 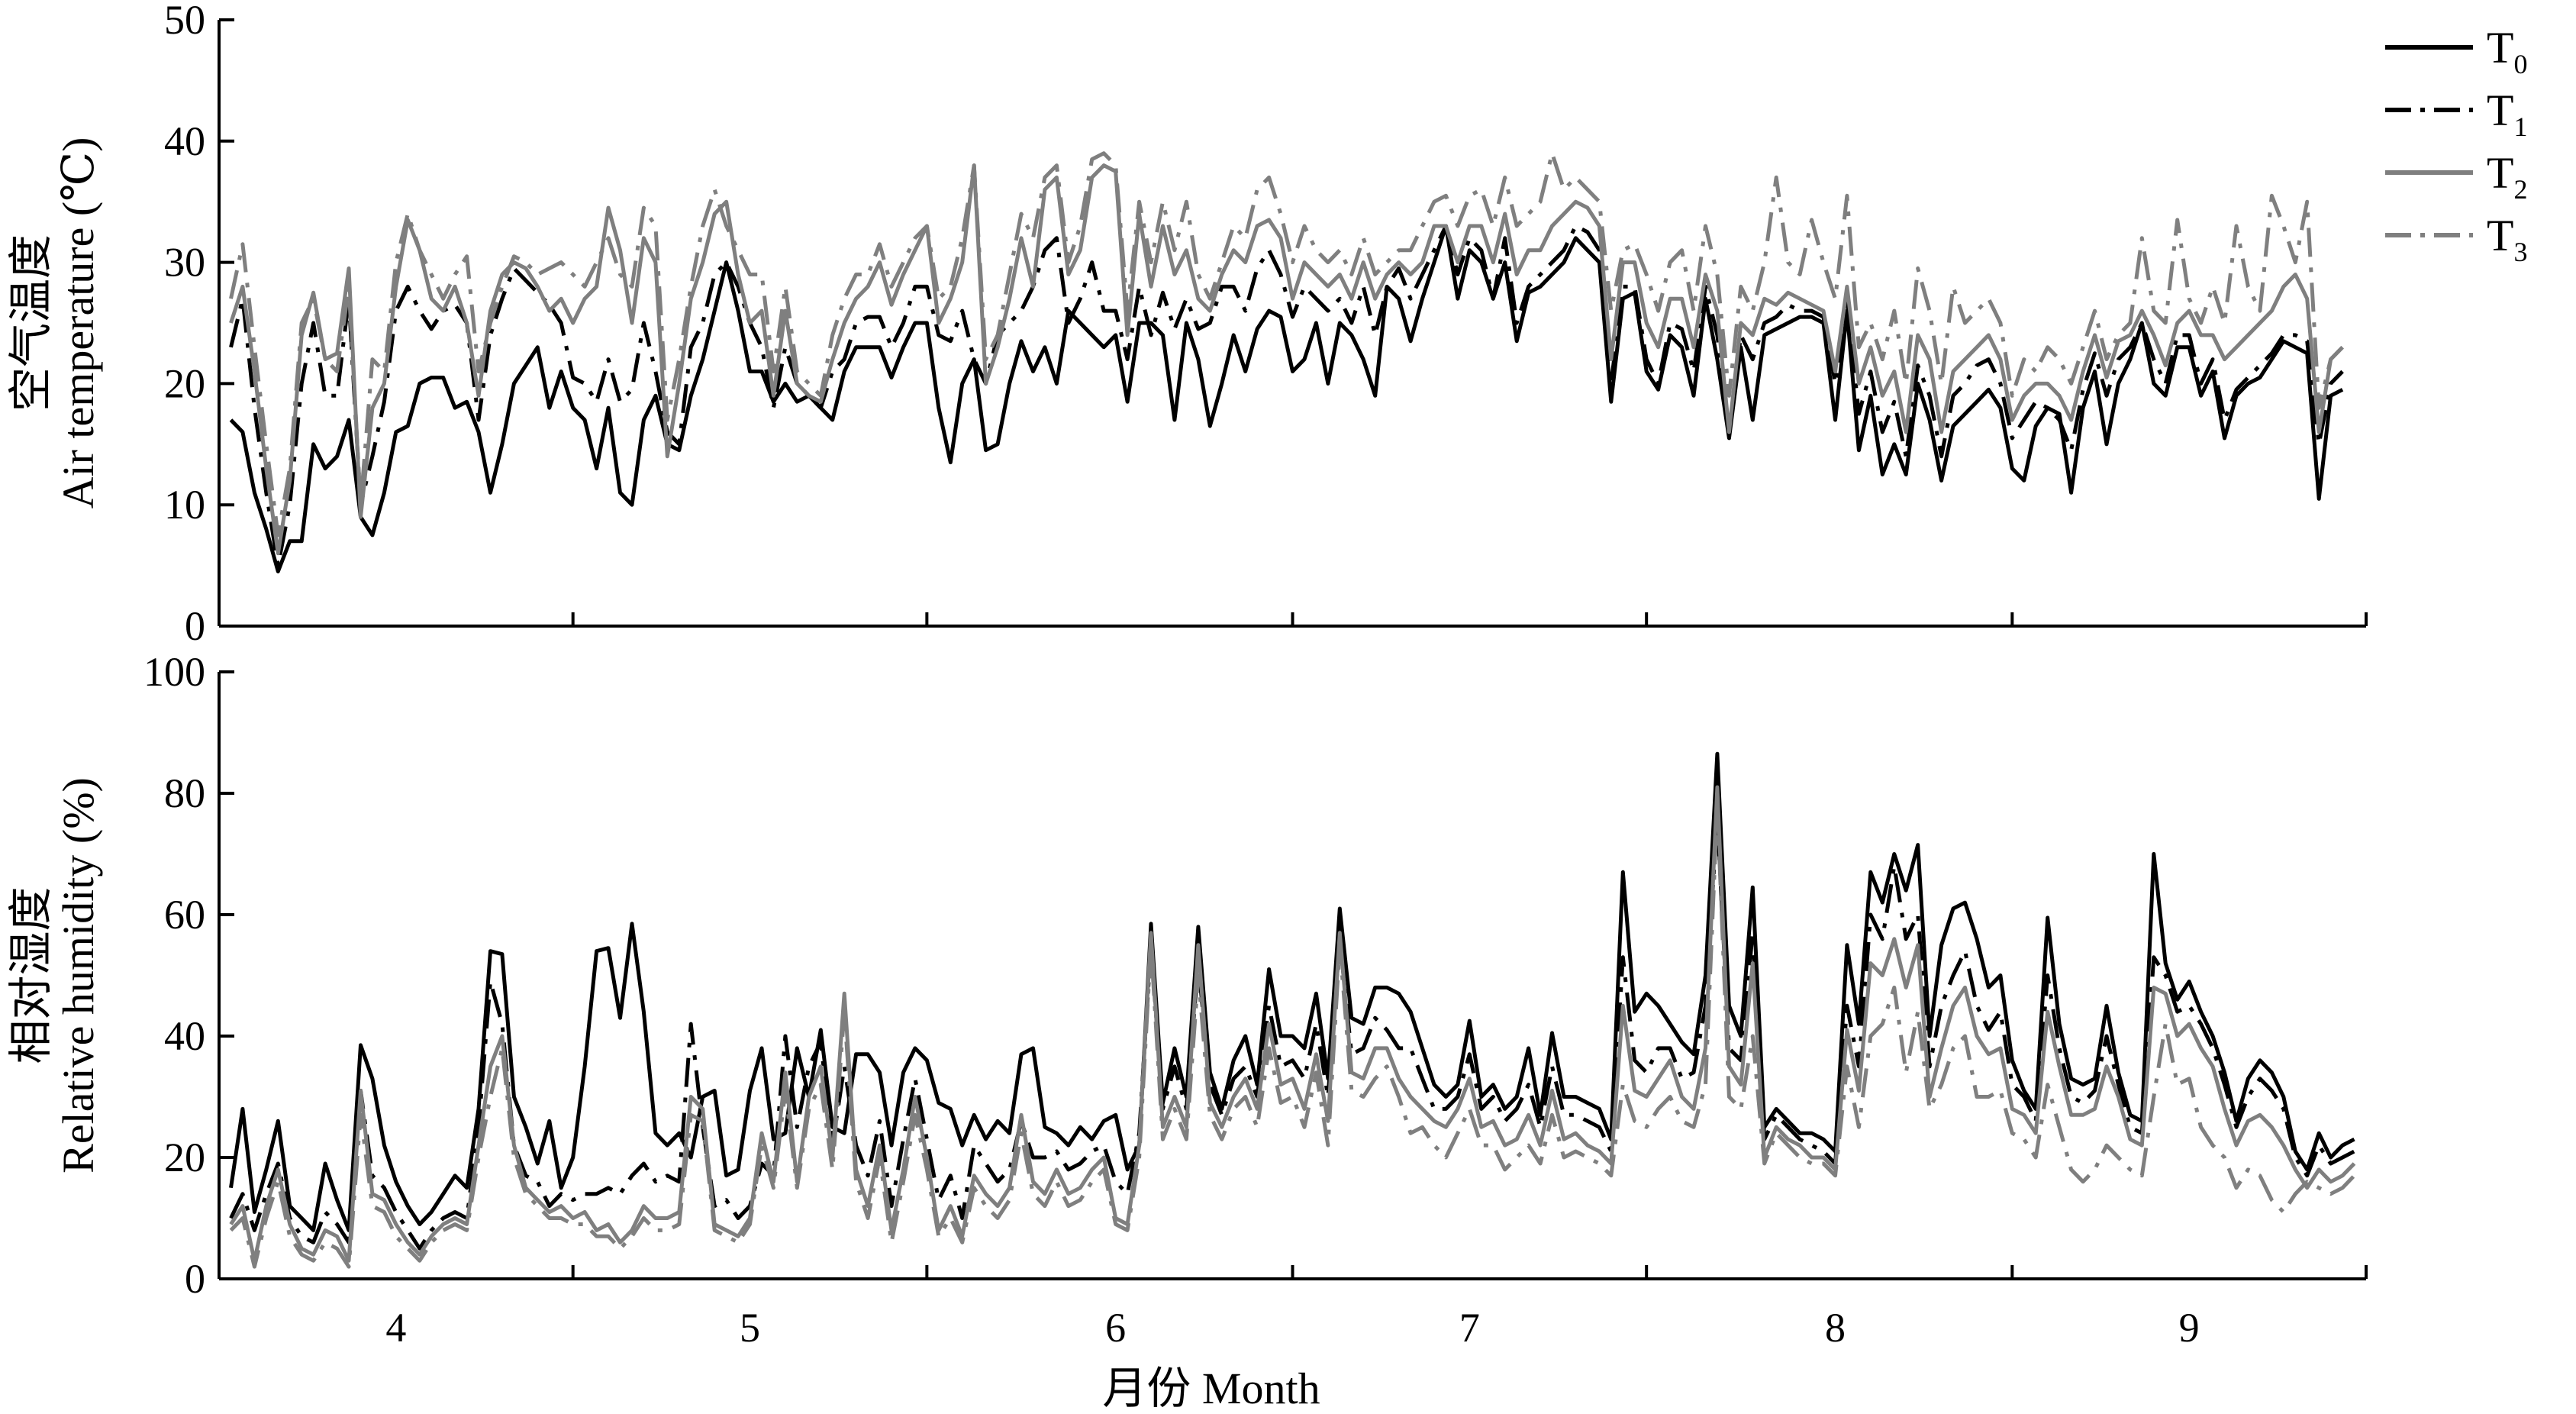 I want to click on y-tick-label: 10, so click(x=185, y=505).